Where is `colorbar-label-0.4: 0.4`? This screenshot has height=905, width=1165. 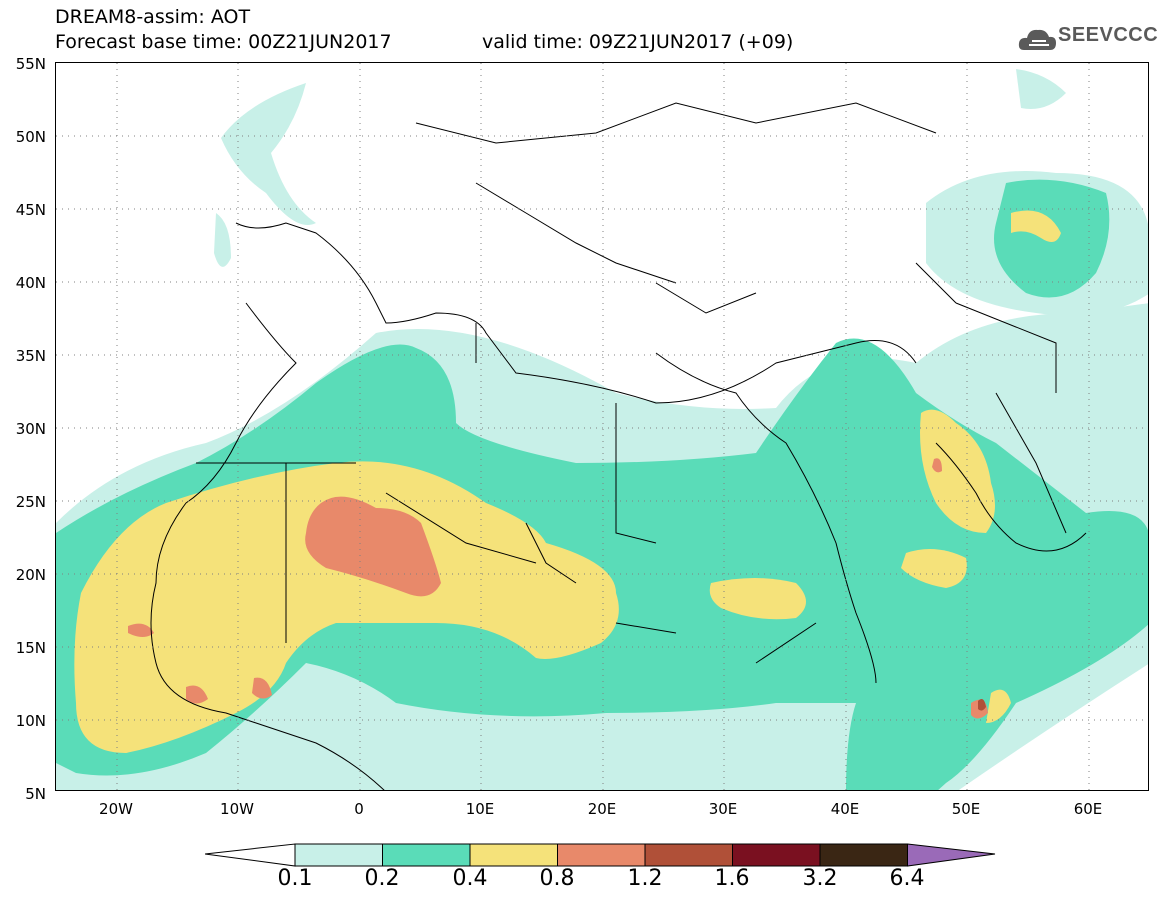
colorbar-label-0.4: 0.4 is located at coordinates (470, 878).